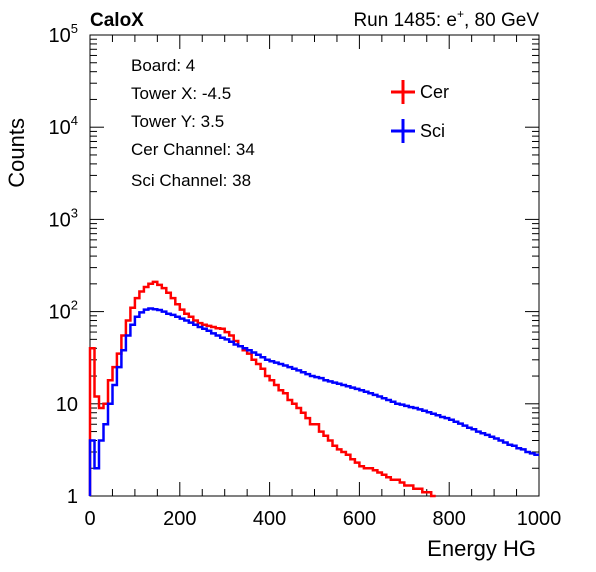 Image resolution: width=596 pixels, height=572 pixels. I want to click on x-tick-label: 800, so click(449, 519).